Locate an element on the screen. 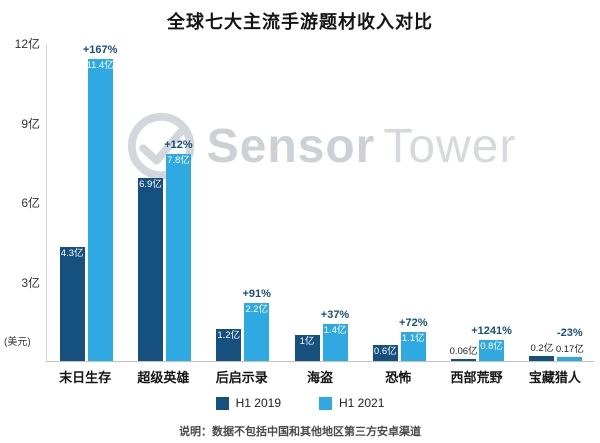 The height and width of the screenshot is (443, 600). y-axis-tick-label: 6亿 is located at coordinates (30, 203).